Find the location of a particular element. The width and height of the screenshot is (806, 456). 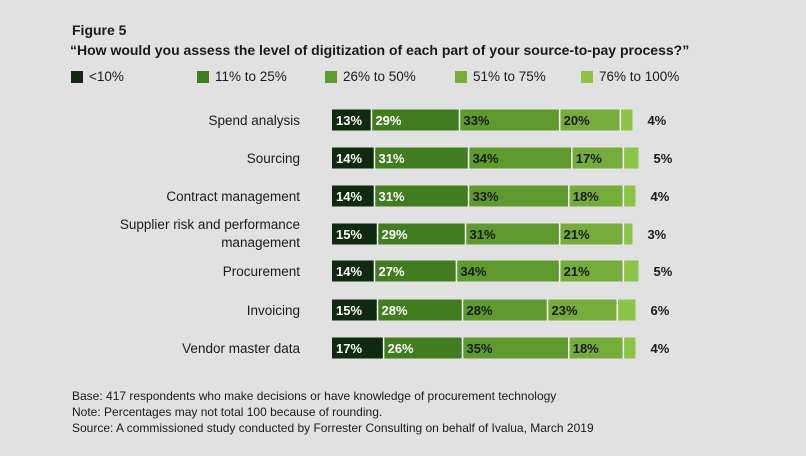

legend-label: <10% is located at coordinates (106, 76).